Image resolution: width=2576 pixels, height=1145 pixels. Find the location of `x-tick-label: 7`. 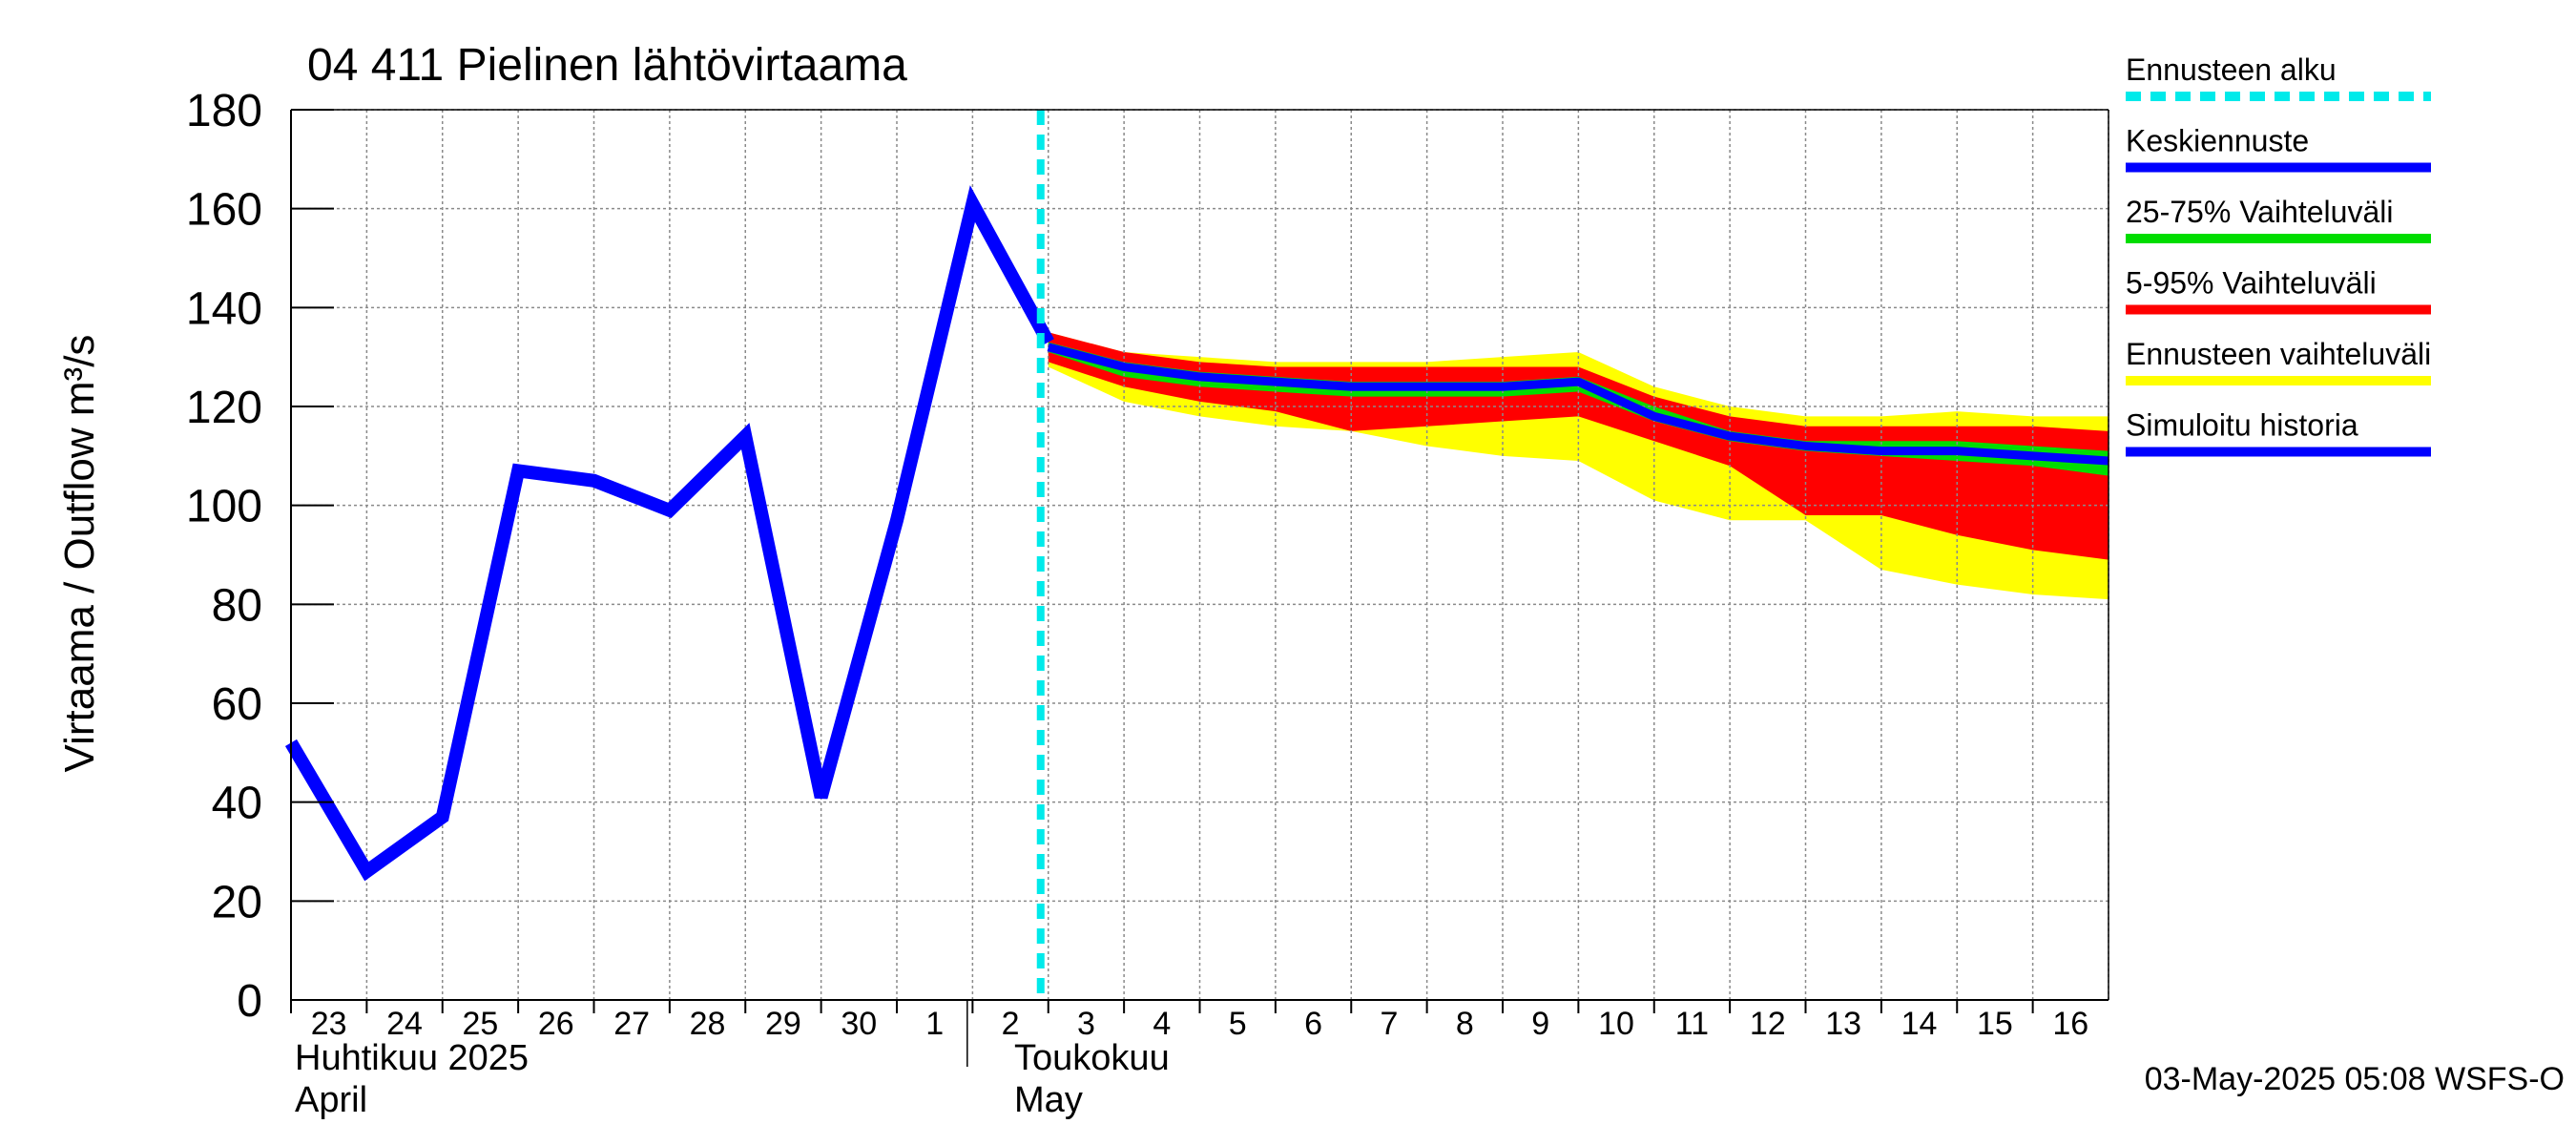

x-tick-label: 7 is located at coordinates (1389, 1024).